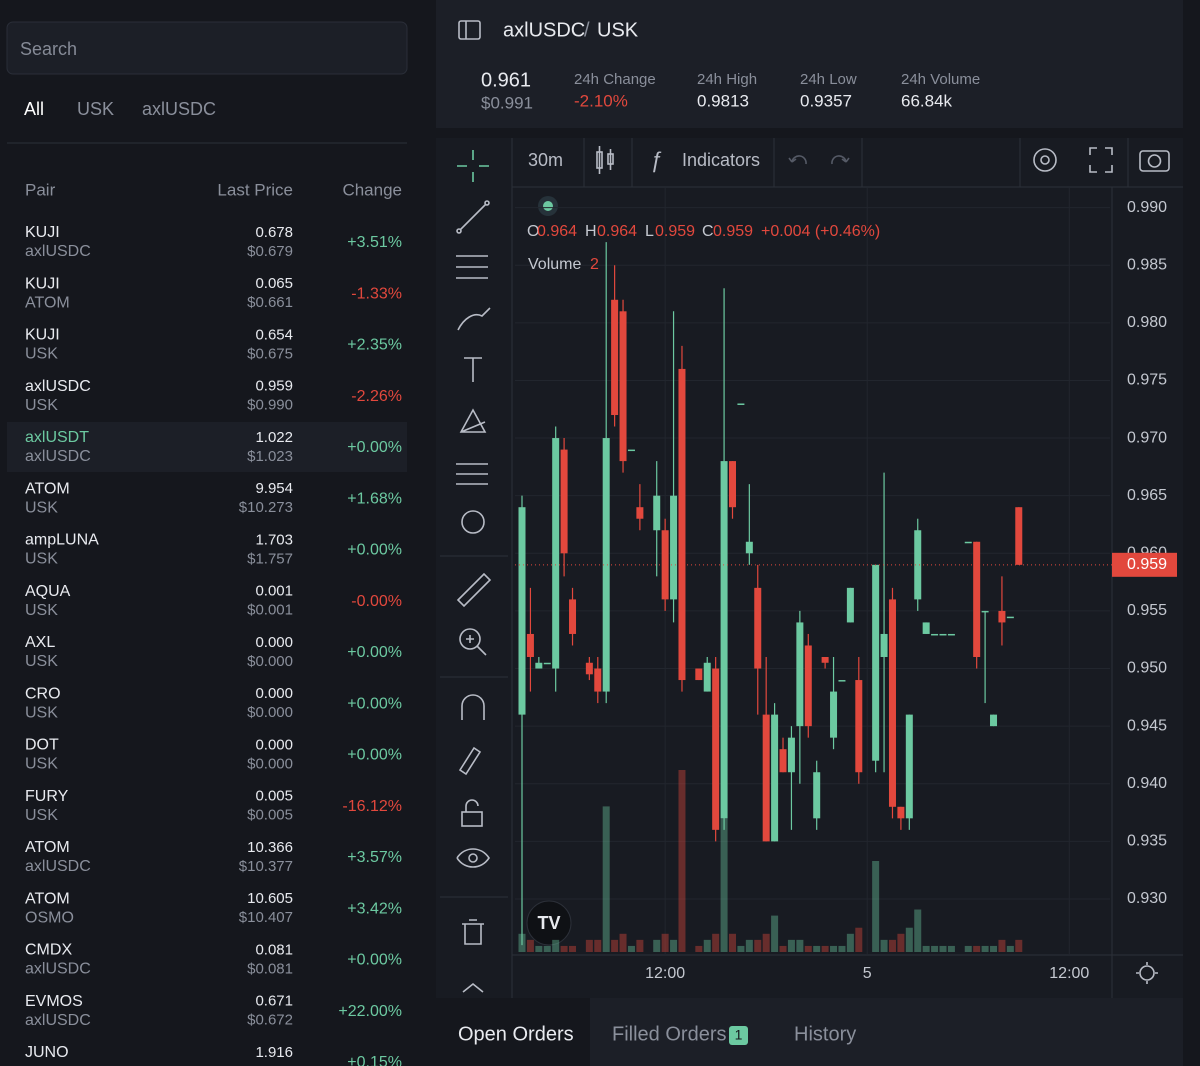 The width and height of the screenshot is (1200, 1066). I want to click on fullscreen-icon, so click(1101, 160).